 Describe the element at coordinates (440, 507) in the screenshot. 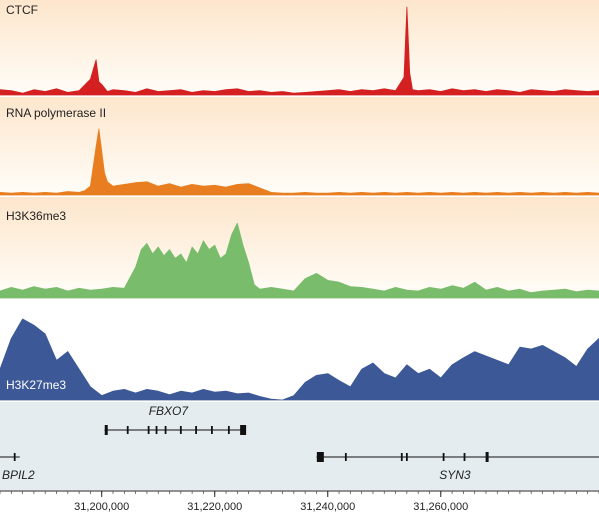

I see `x-tick-label: 31,260,000` at that location.